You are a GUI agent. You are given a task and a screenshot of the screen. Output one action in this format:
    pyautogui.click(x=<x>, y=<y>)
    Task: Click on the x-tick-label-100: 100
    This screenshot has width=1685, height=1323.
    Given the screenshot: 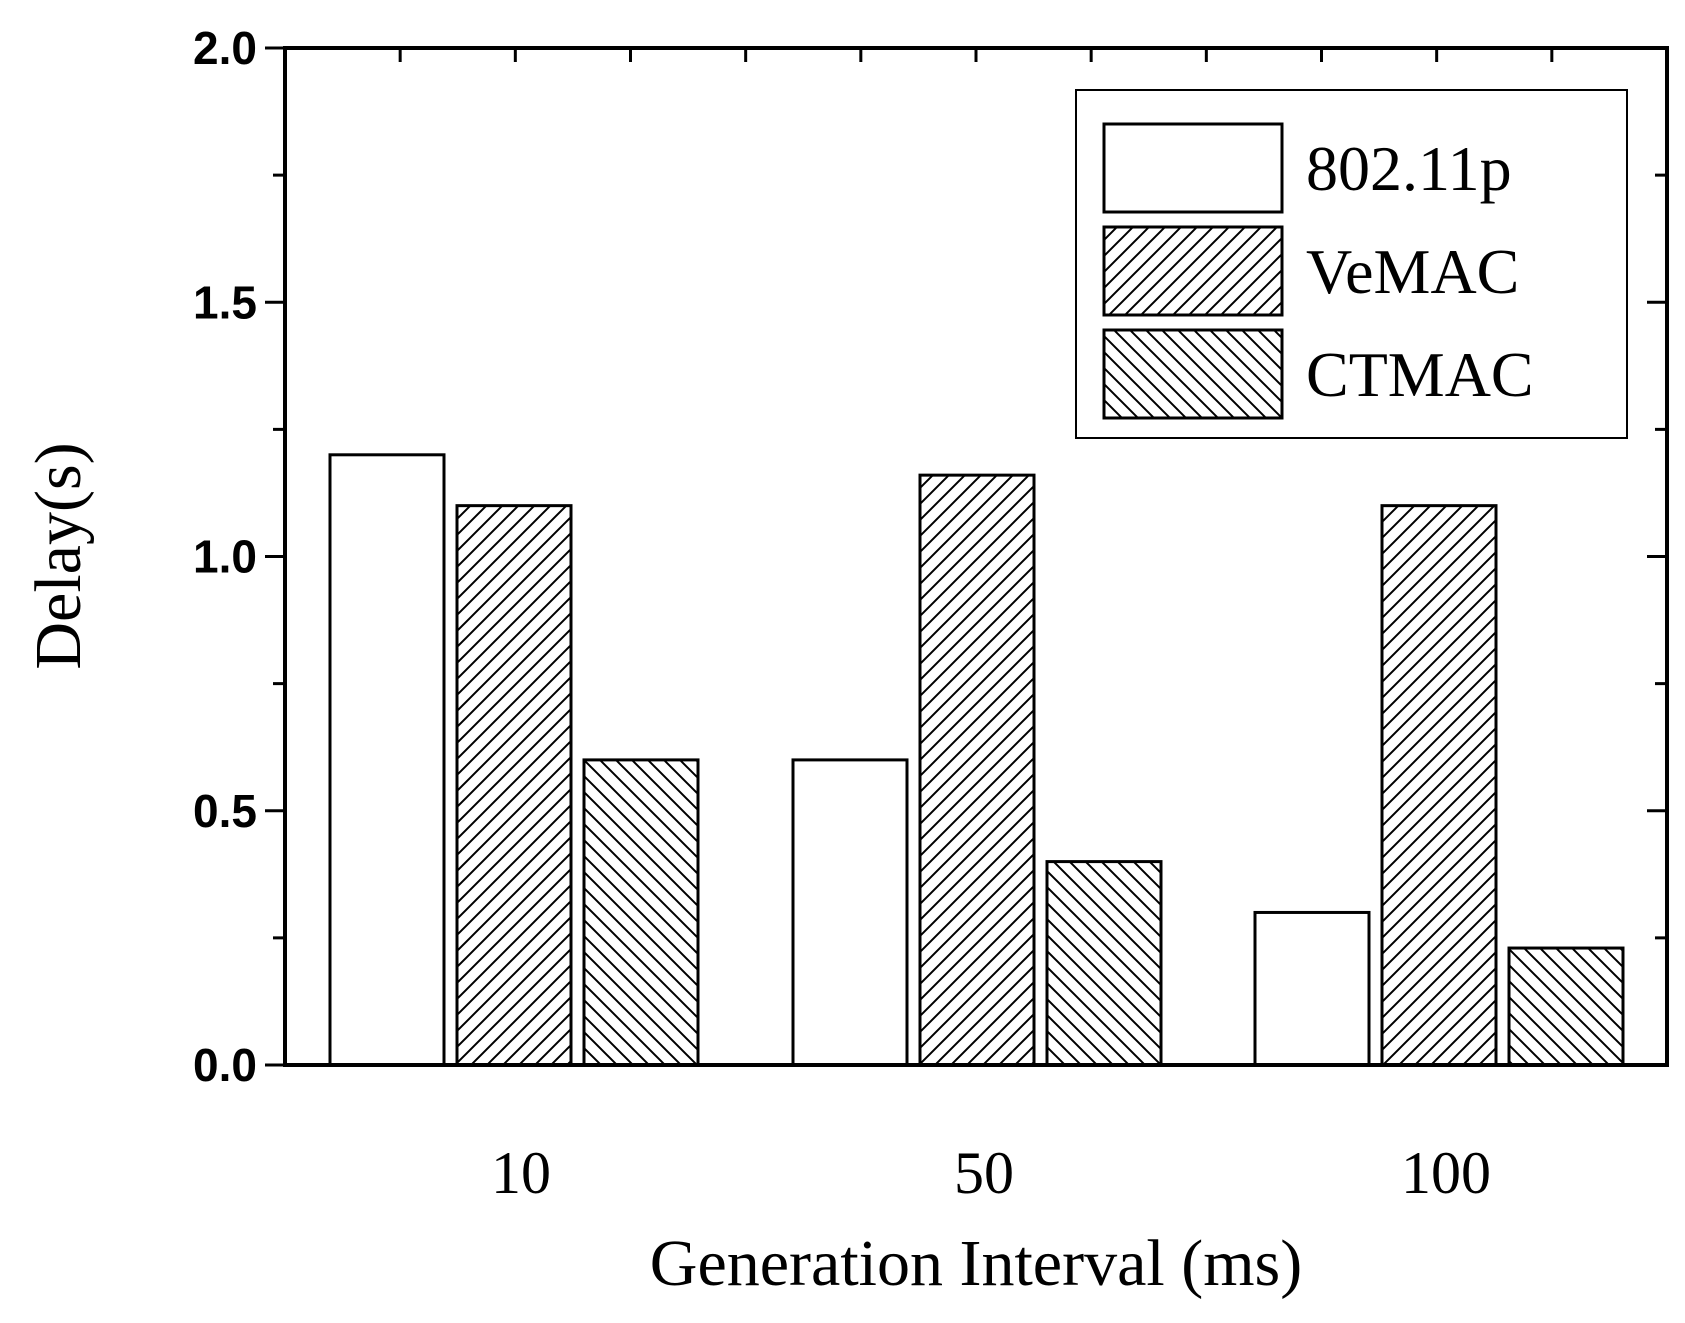 What is the action you would take?
    pyautogui.click(x=1446, y=1173)
    